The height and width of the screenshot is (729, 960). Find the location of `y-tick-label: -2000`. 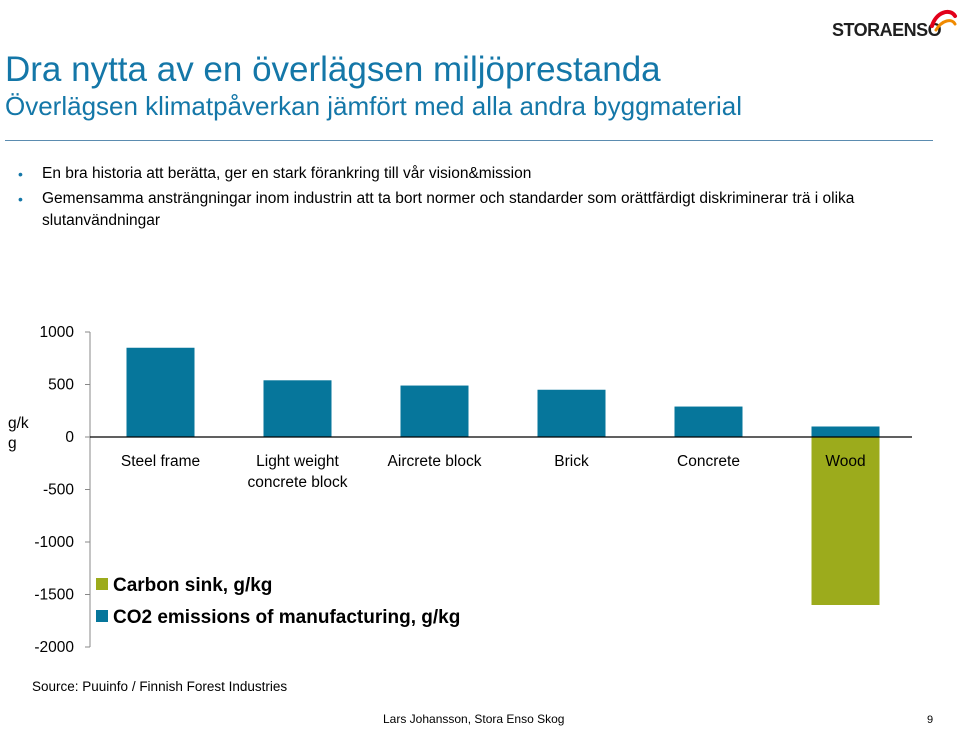

y-tick-label: -2000 is located at coordinates (54, 647).